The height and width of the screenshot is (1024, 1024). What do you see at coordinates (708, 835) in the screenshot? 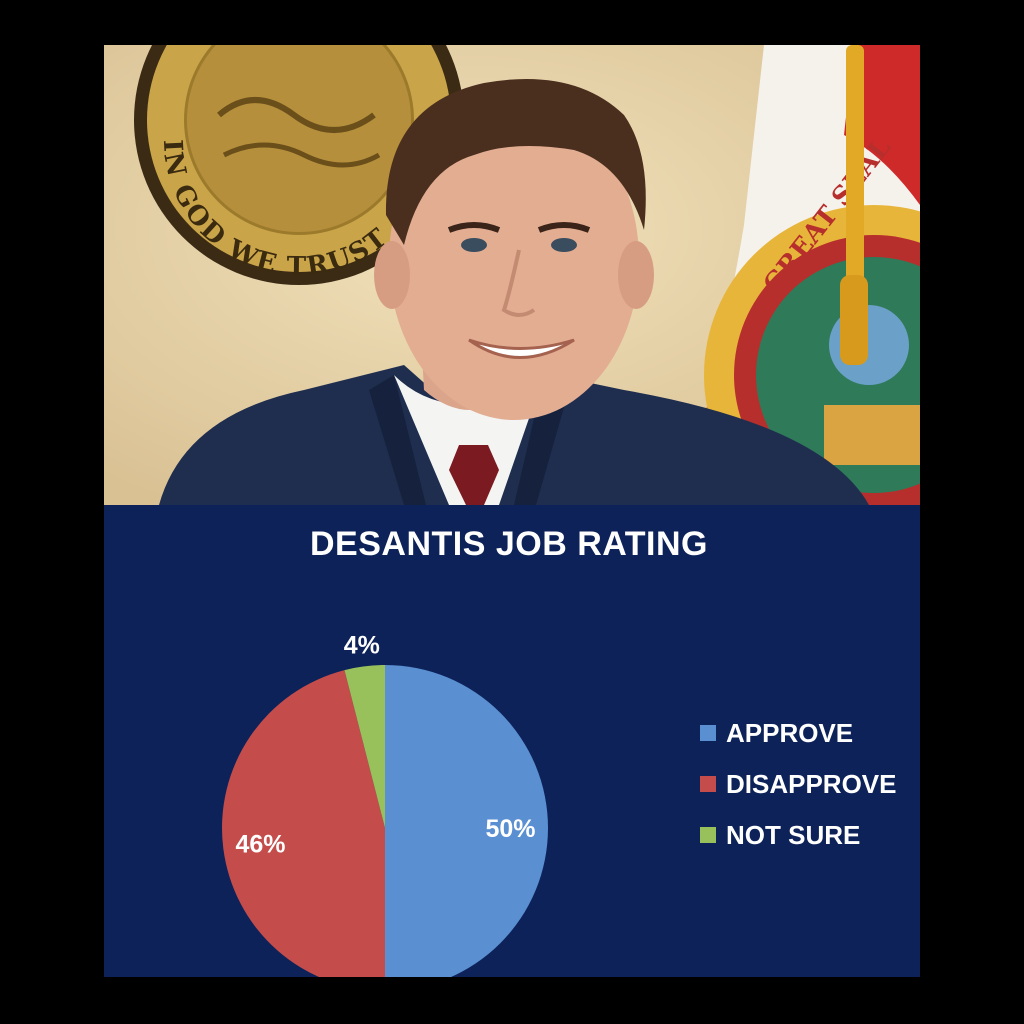
I see `legend-swatch-not-sure` at bounding box center [708, 835].